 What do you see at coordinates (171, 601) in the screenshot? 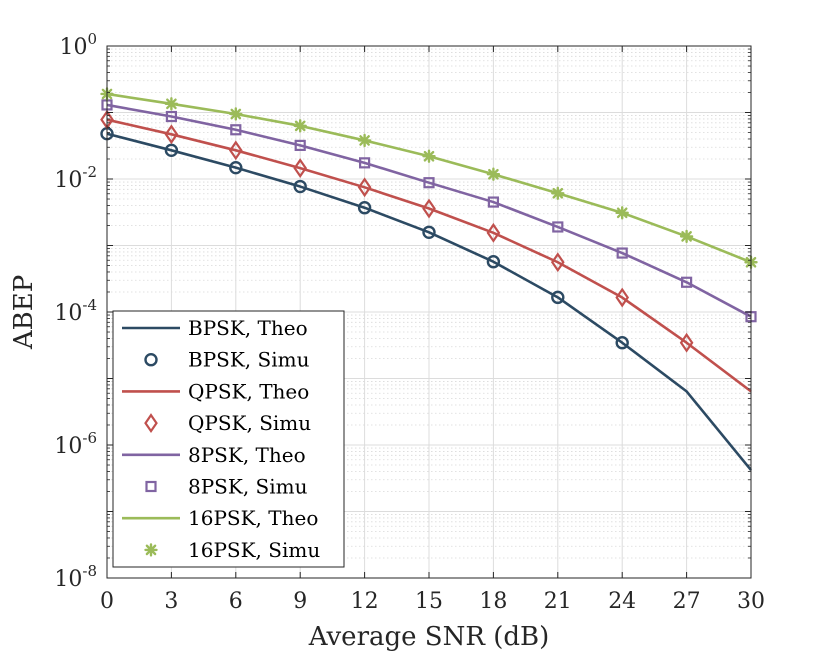
I see `x-tick-label: 3` at bounding box center [171, 601].